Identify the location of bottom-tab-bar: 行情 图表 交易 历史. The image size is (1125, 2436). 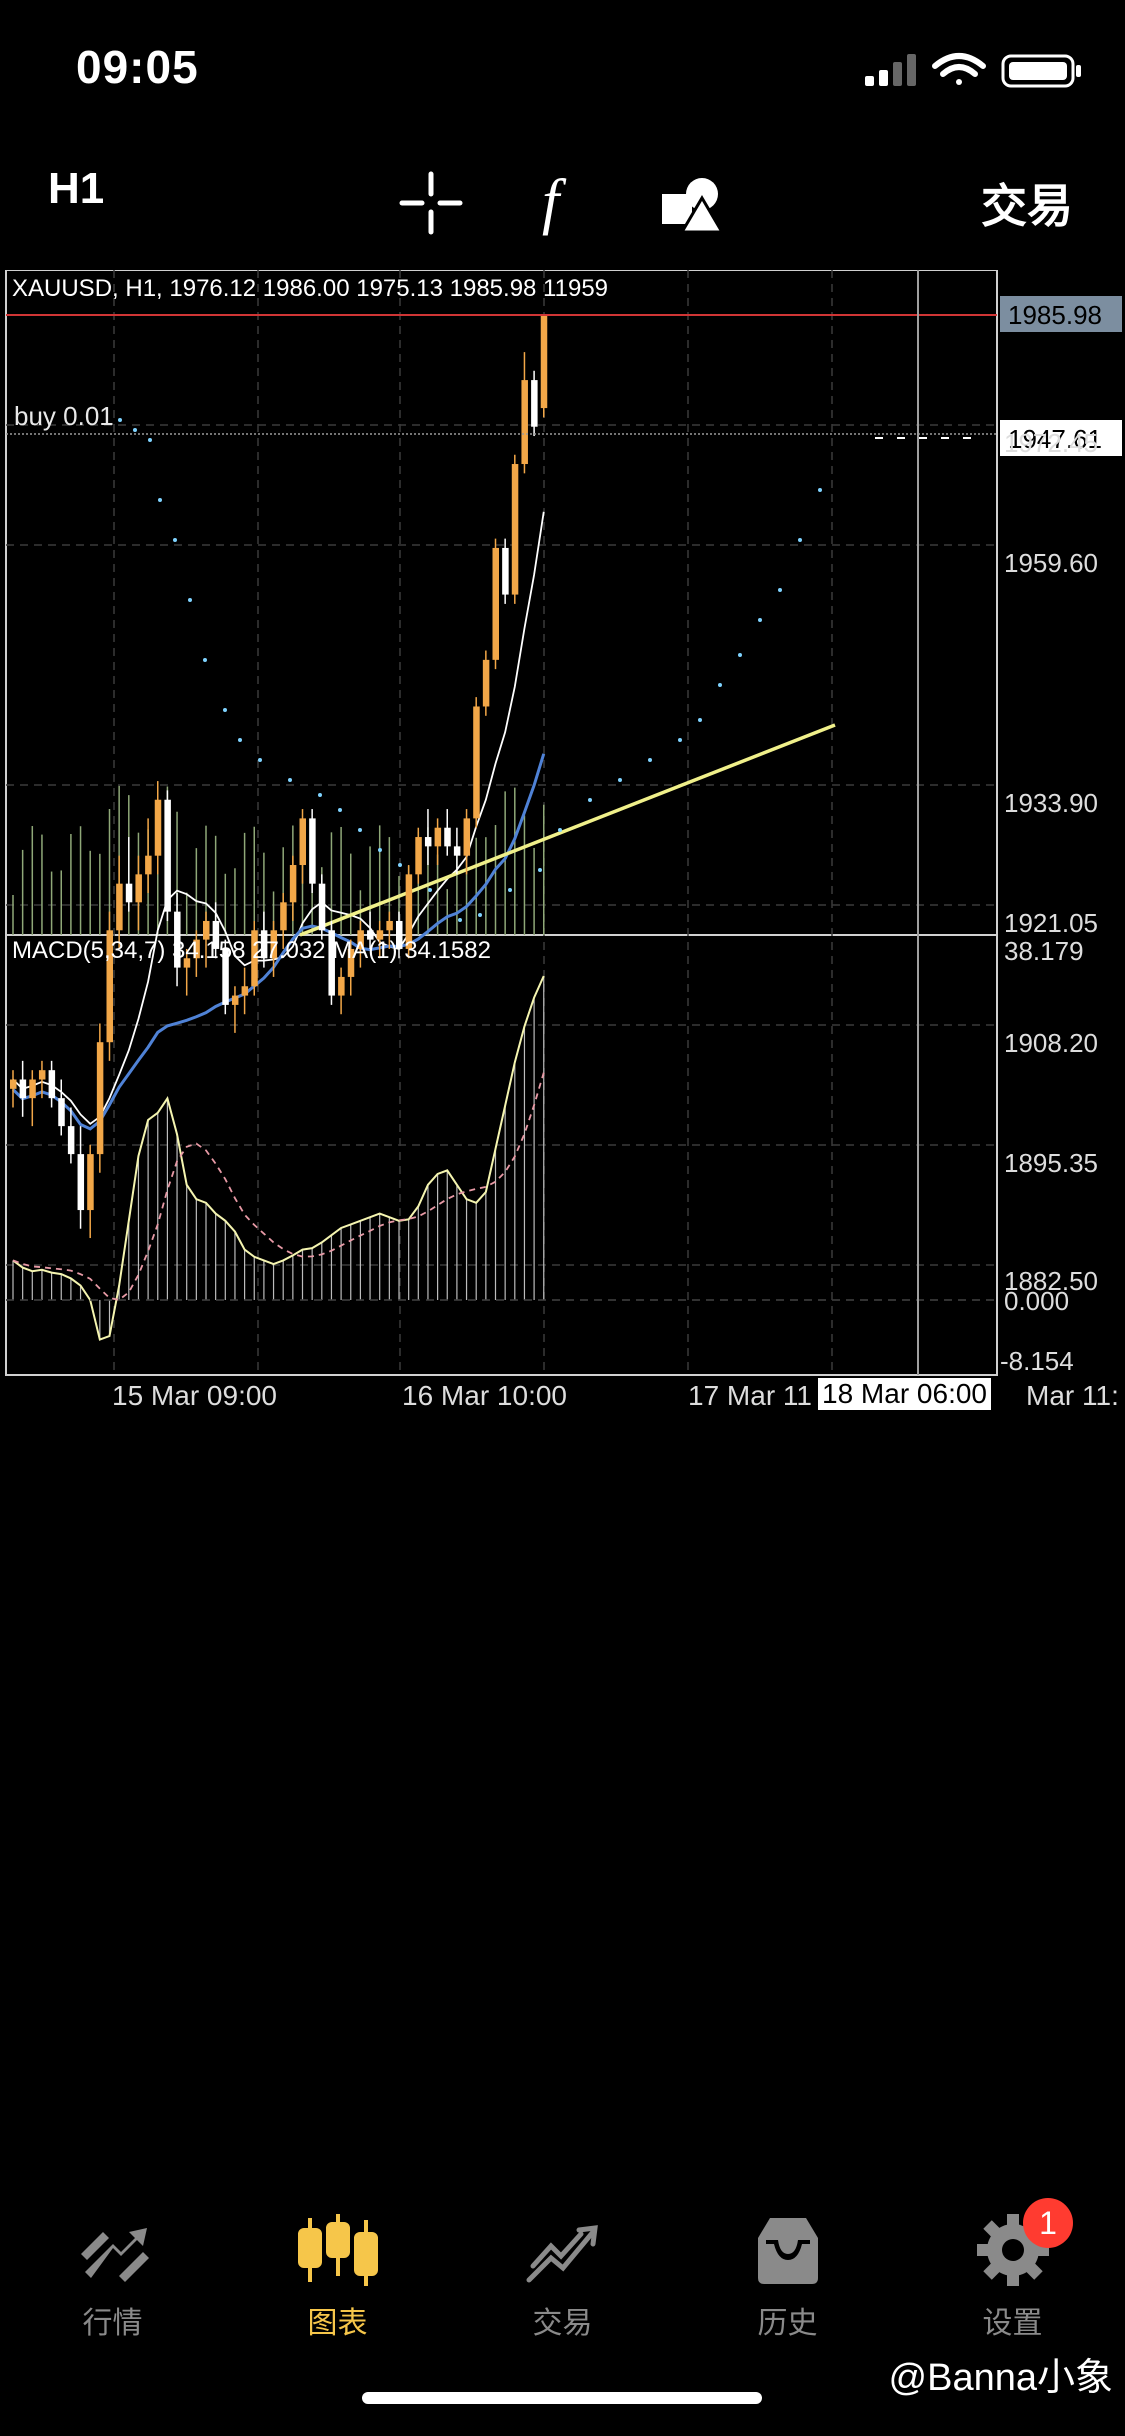
(562, 2275).